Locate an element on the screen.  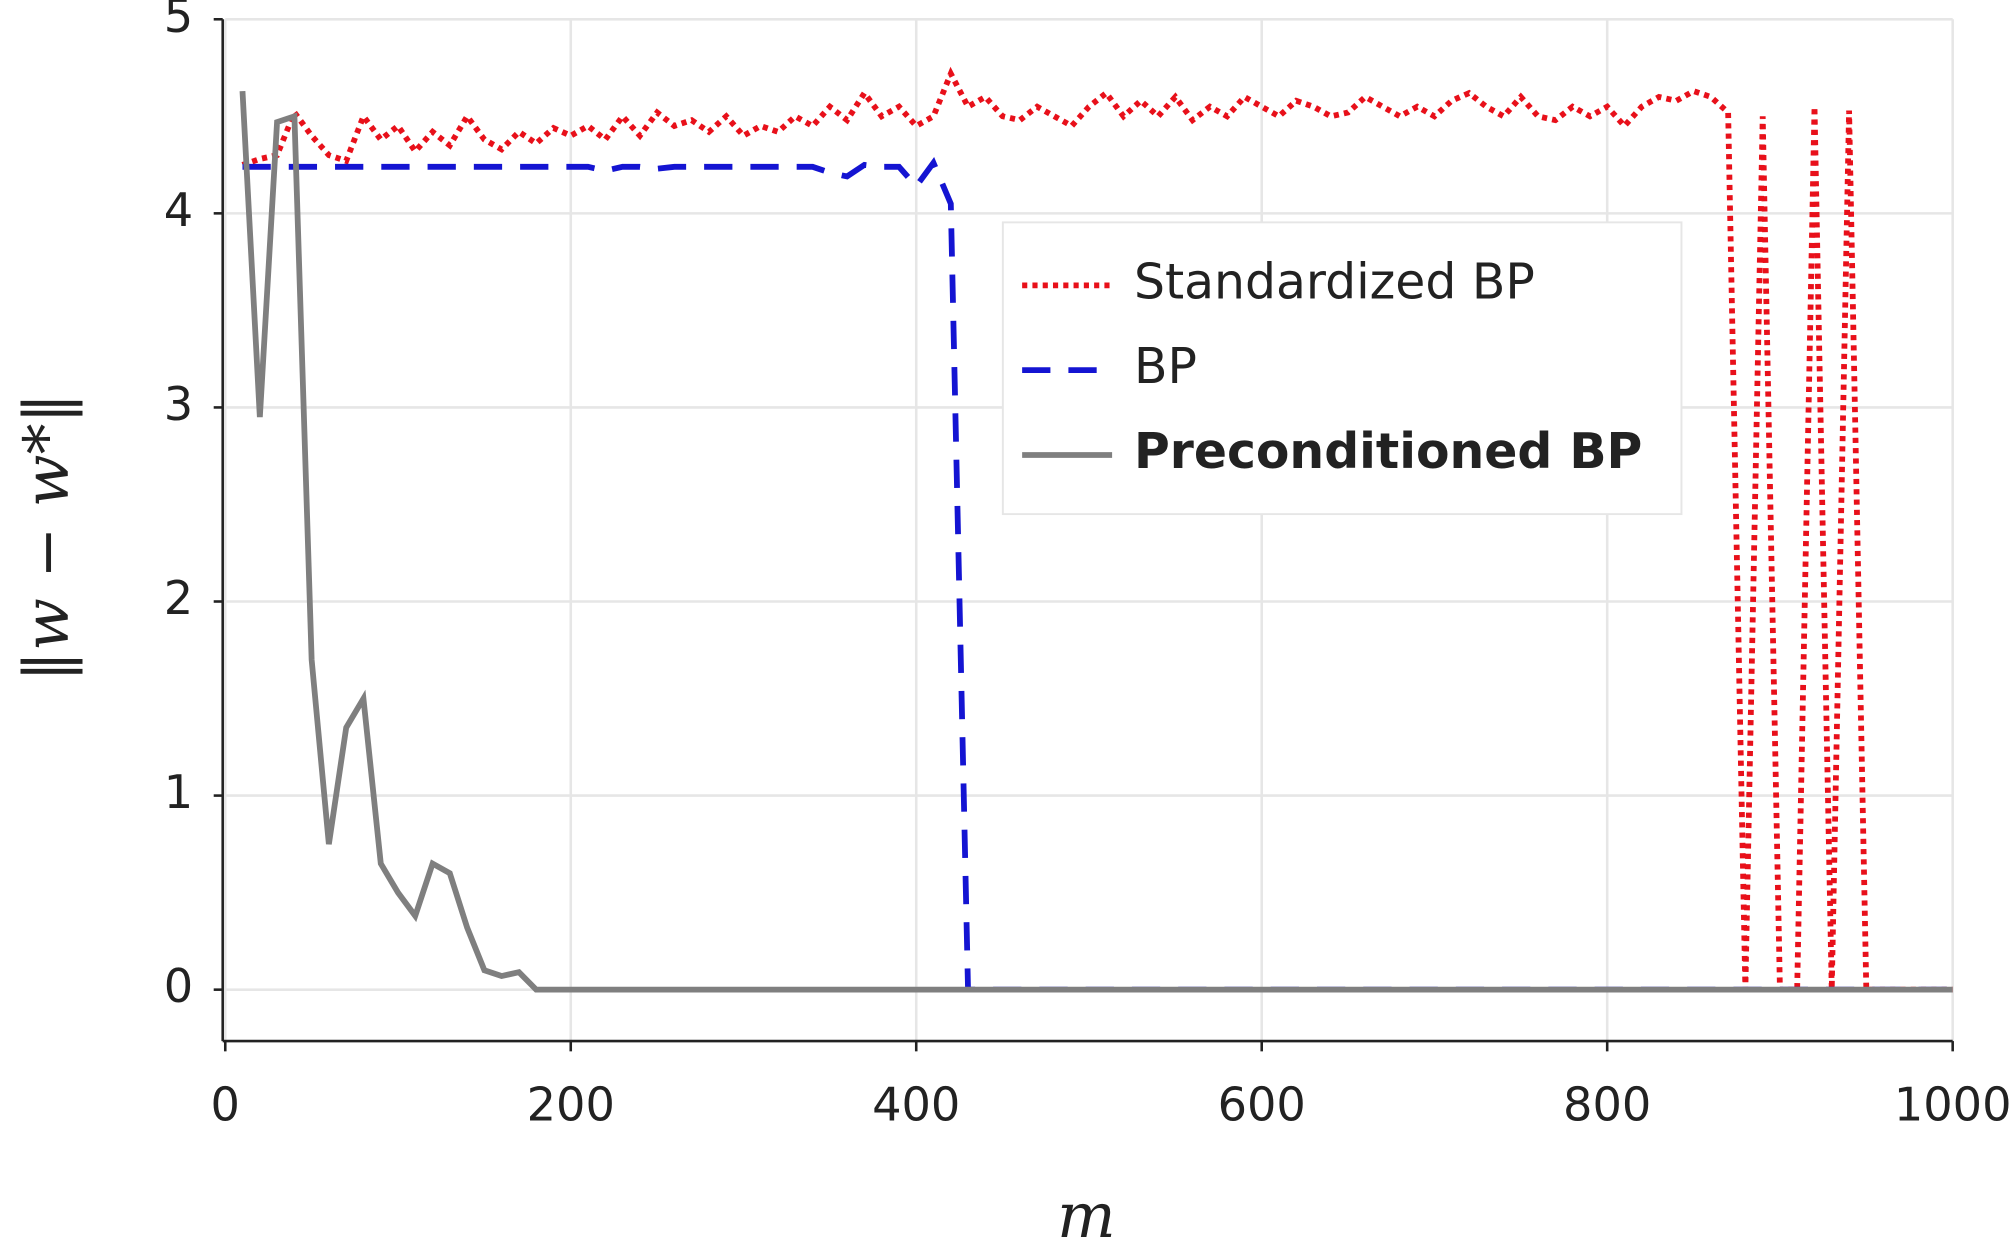
x-tick-label: 800 is located at coordinates (1607, 1104).